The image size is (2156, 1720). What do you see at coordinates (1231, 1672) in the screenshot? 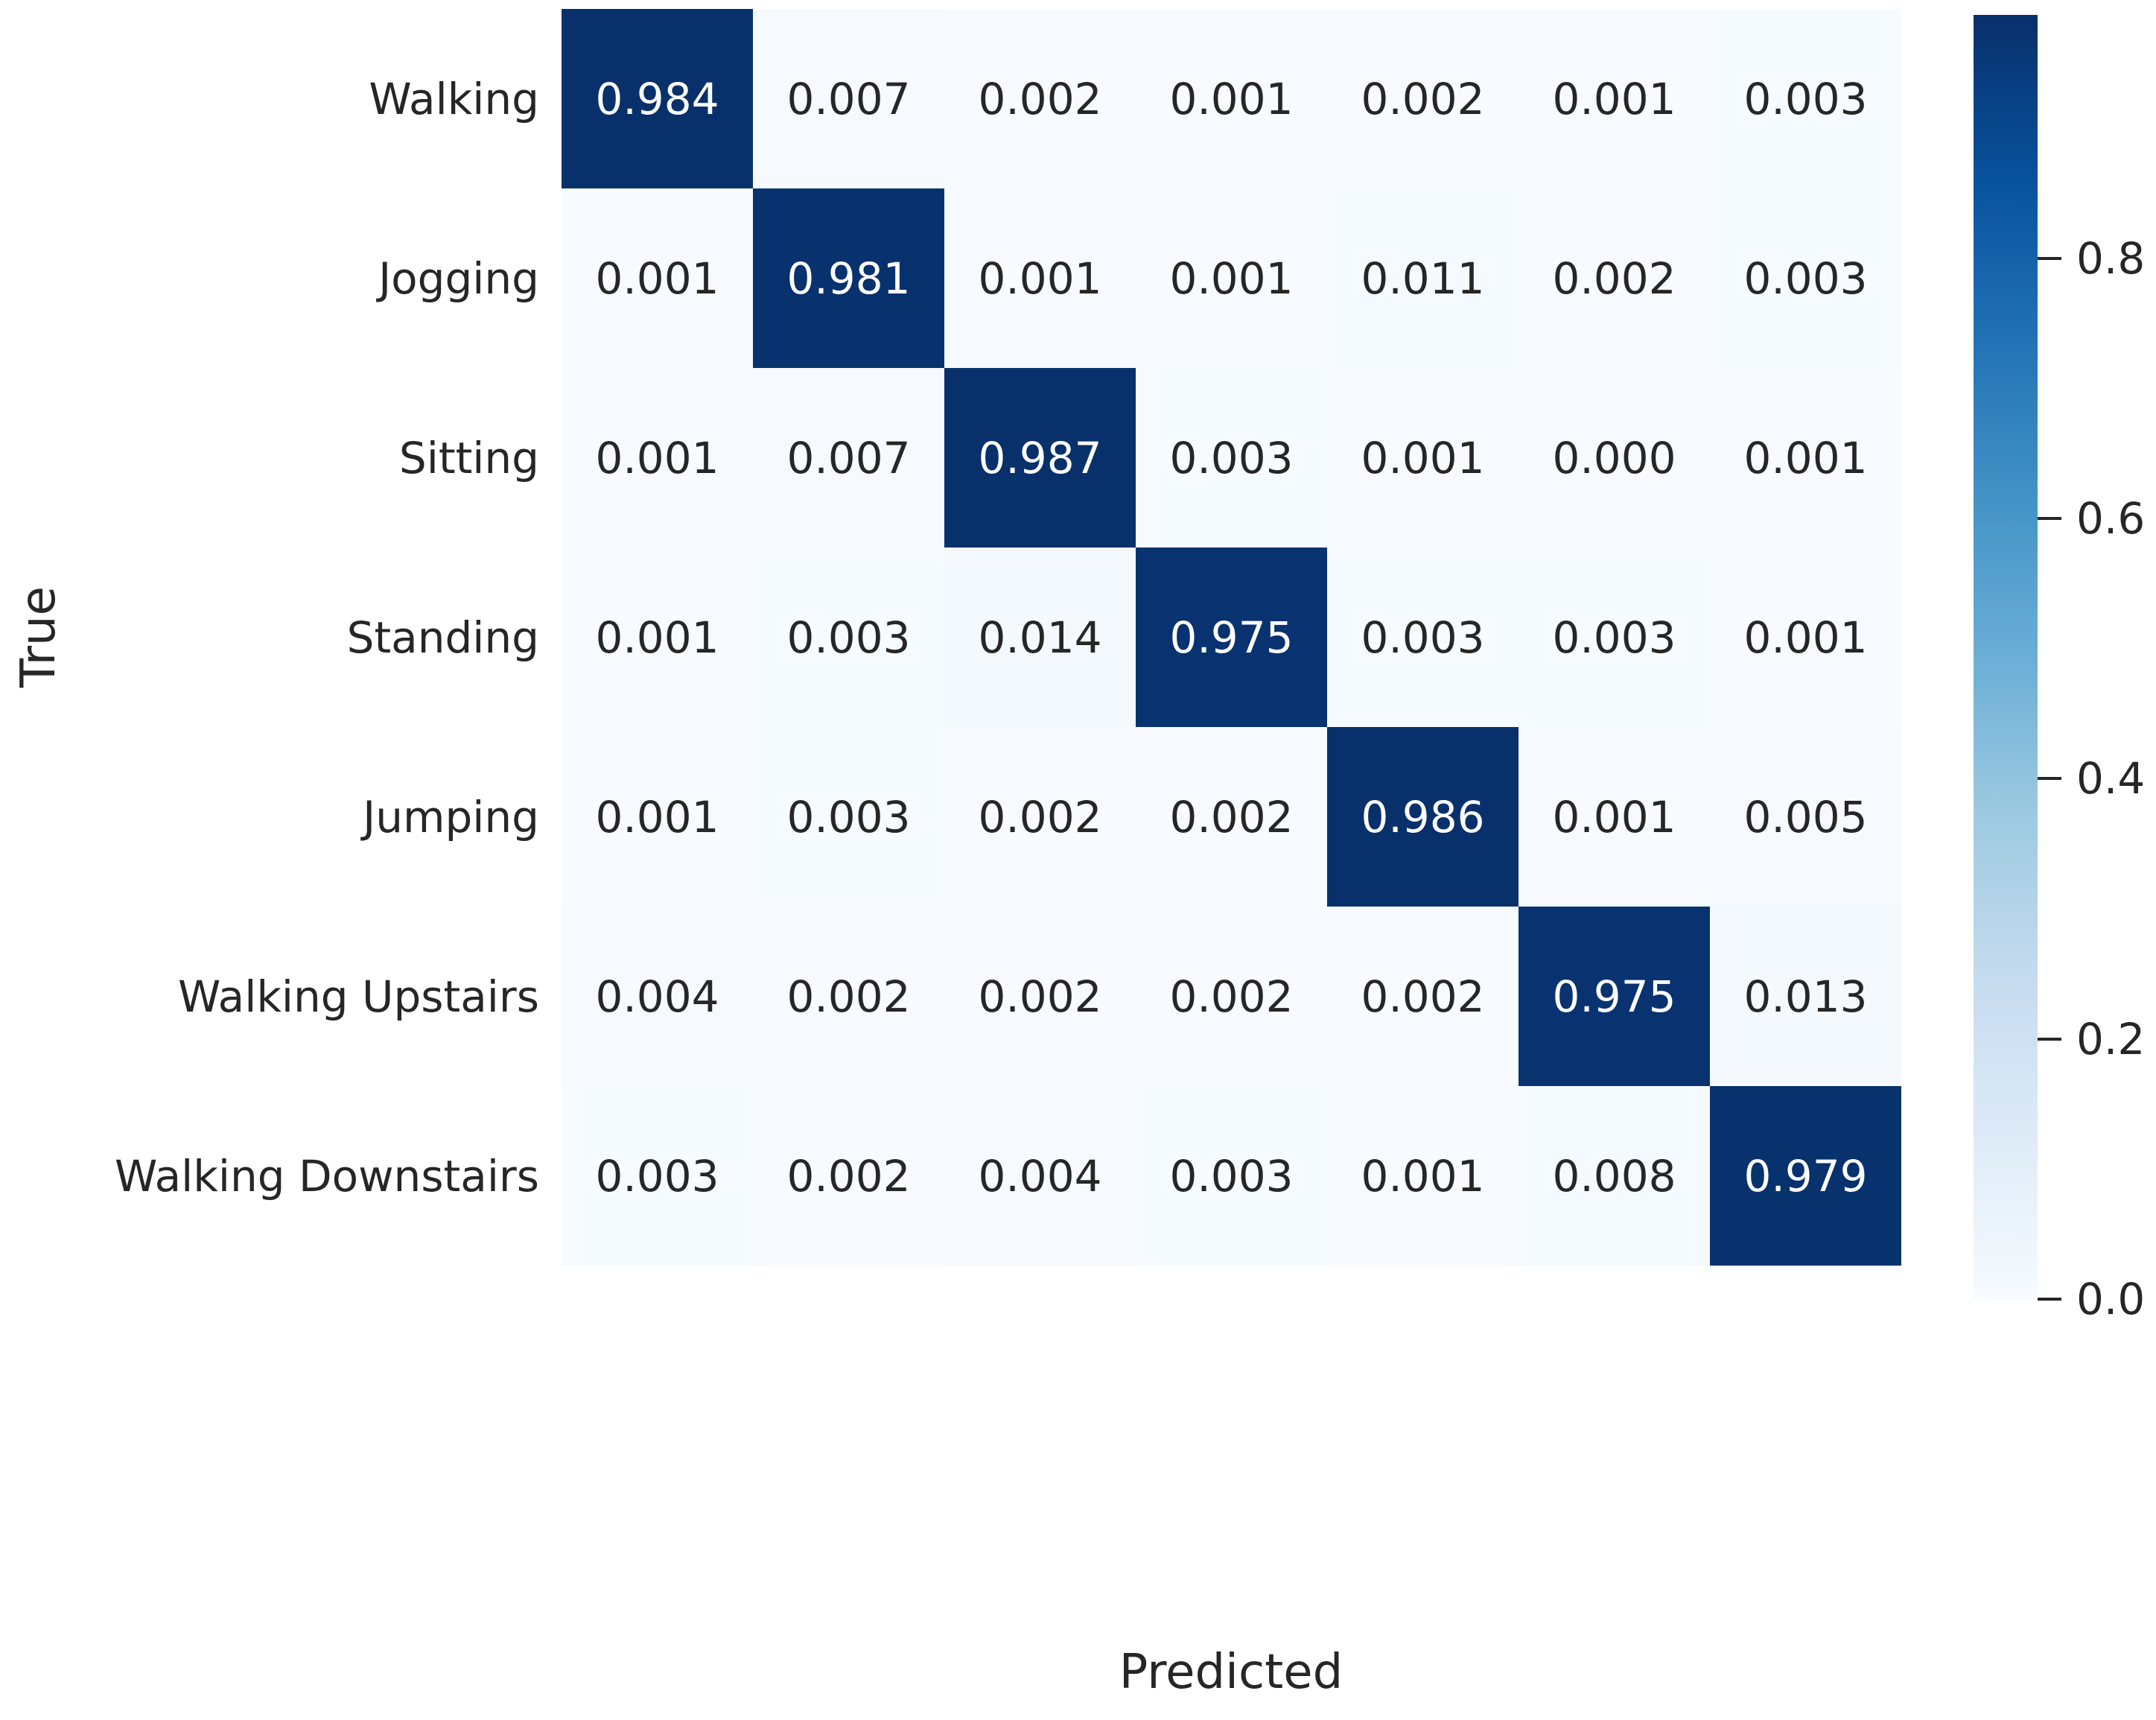
I see `x-axis-title: Predicted` at bounding box center [1231, 1672].